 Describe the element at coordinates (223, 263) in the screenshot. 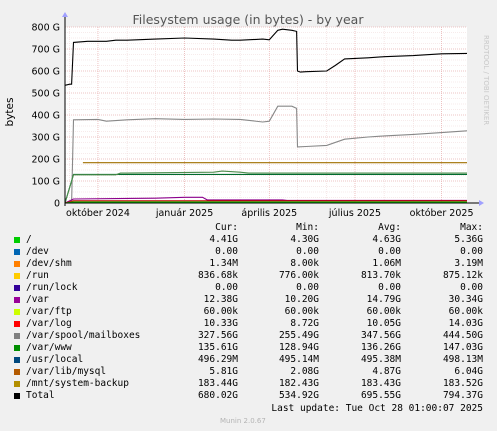

I see `legend-cur-value: 1.34M` at that location.